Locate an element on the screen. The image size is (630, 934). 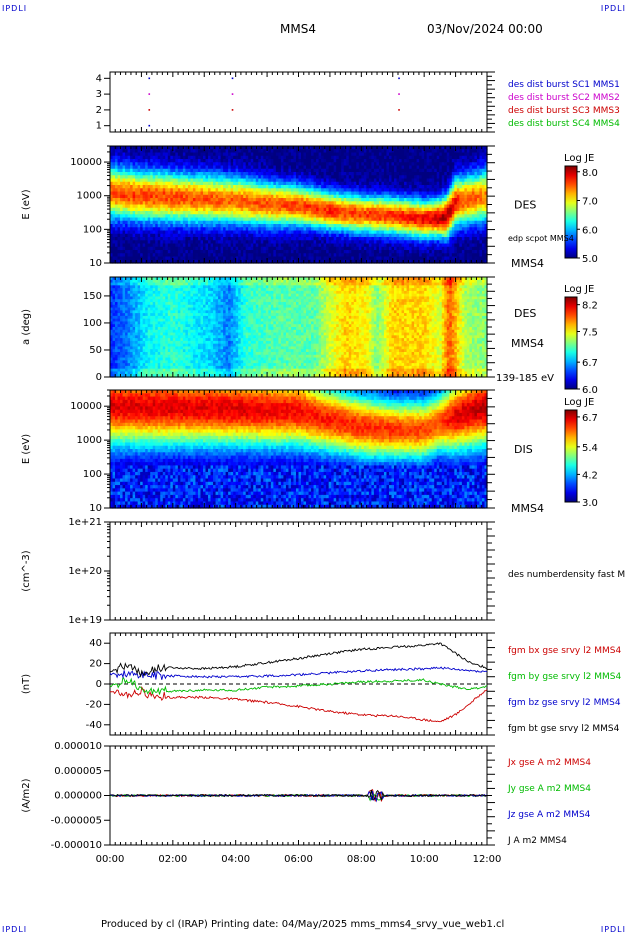
burst-legend-entry: des dist burst SC1 MMS1 is located at coordinates (564, 85).